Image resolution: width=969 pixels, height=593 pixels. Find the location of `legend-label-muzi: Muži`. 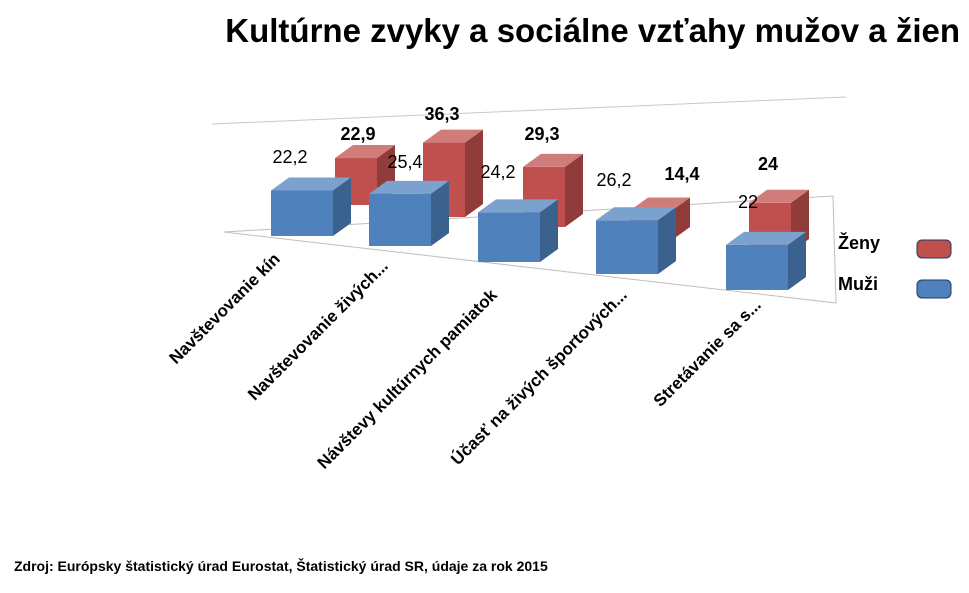

legend-label-muzi: Muži is located at coordinates (858, 284).